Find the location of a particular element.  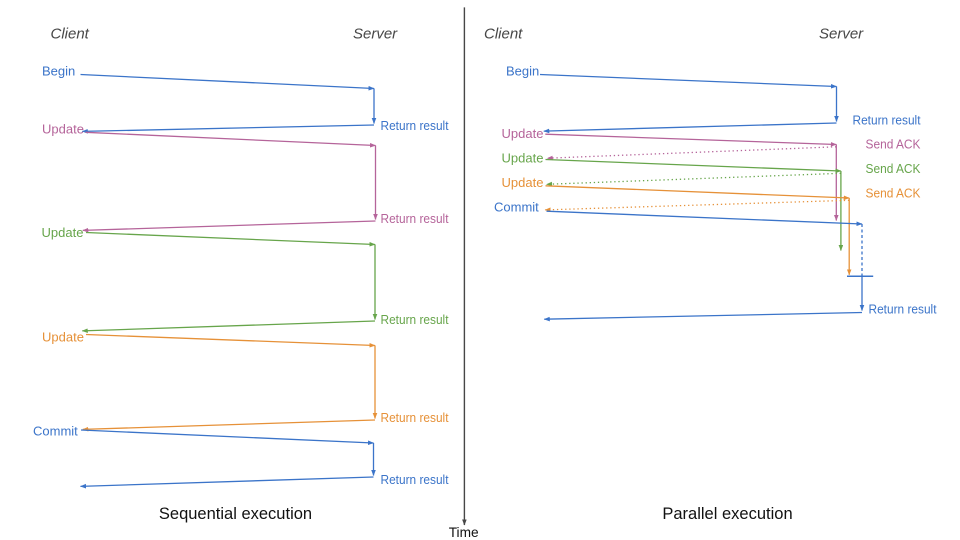

svg-text: Parallel execution is located at coordinates (727, 514).